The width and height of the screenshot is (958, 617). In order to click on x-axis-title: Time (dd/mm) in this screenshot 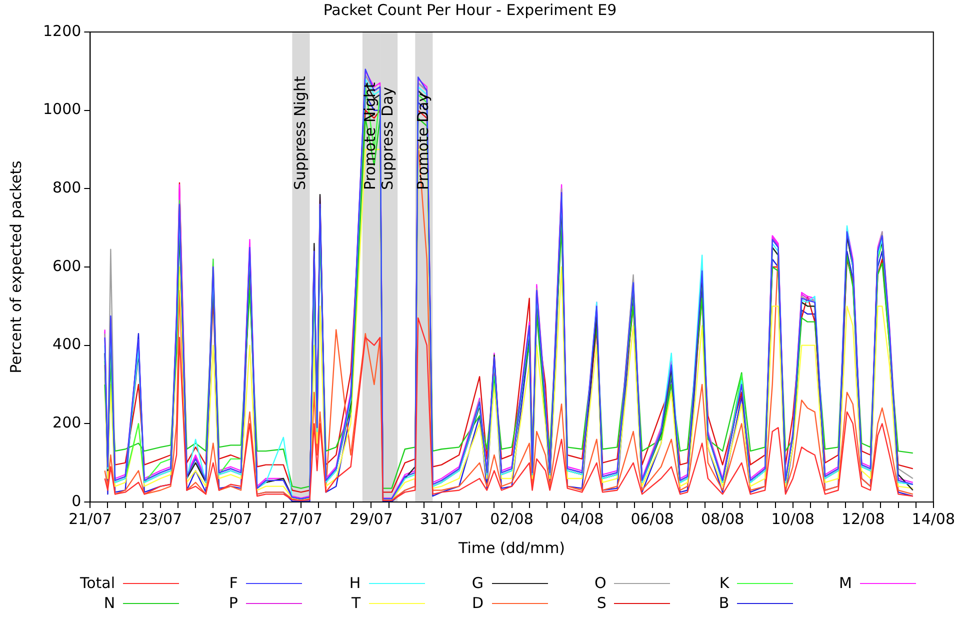, I will do `click(512, 547)`.